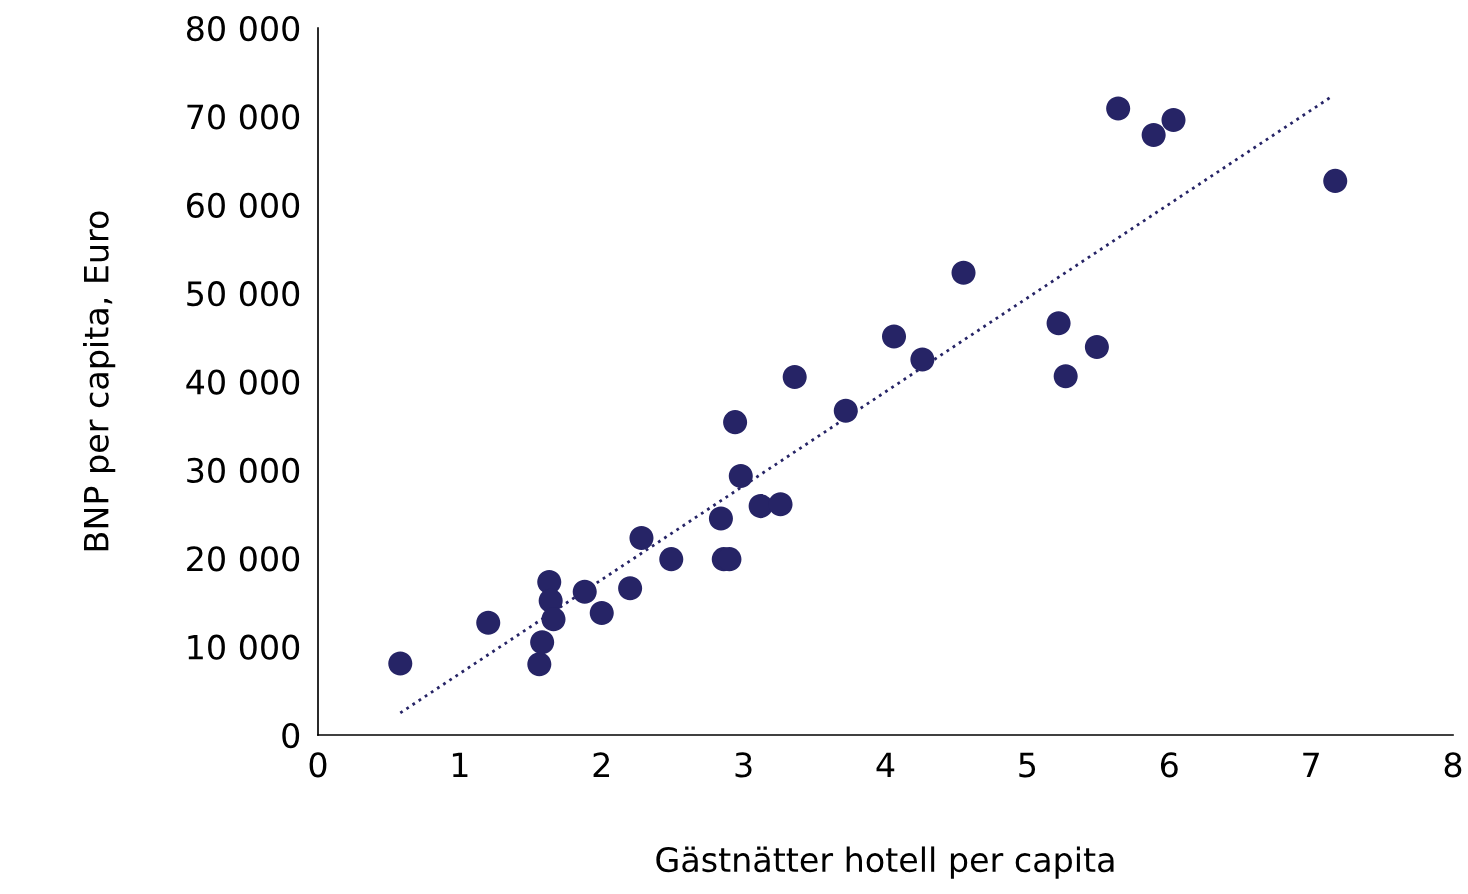 Image resolution: width=1468 pixels, height=894 pixels. I want to click on y-tick-label: 60 000, so click(243, 205).